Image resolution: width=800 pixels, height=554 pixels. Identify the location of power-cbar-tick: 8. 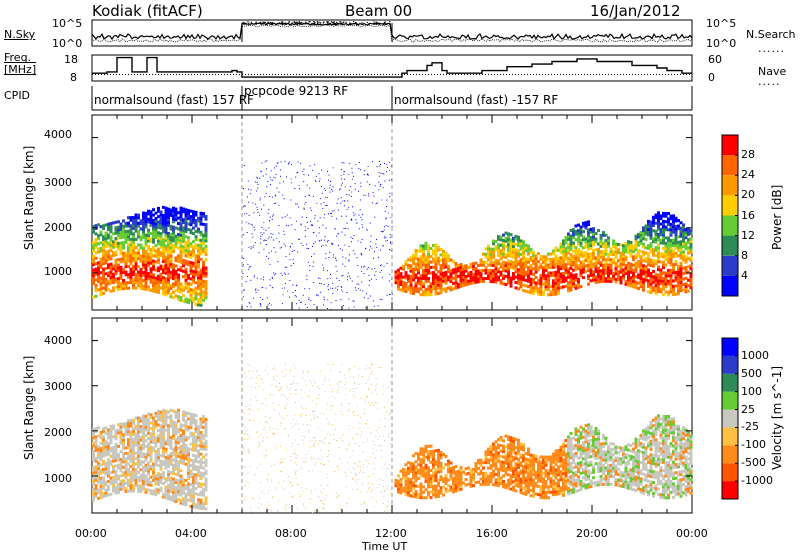
(744, 255).